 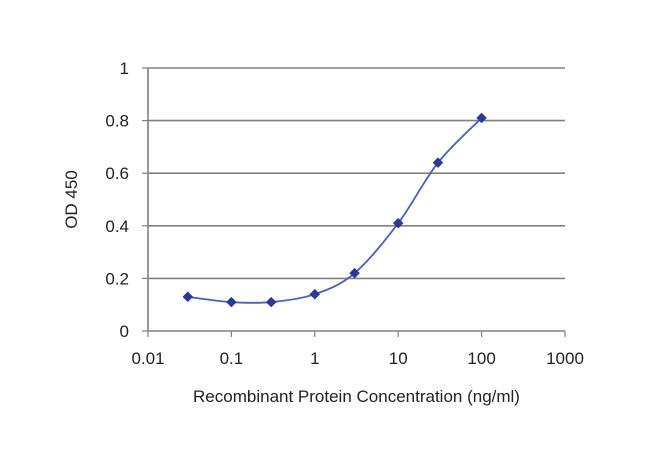 I want to click on x-tick-label: 1000, so click(x=565, y=358).